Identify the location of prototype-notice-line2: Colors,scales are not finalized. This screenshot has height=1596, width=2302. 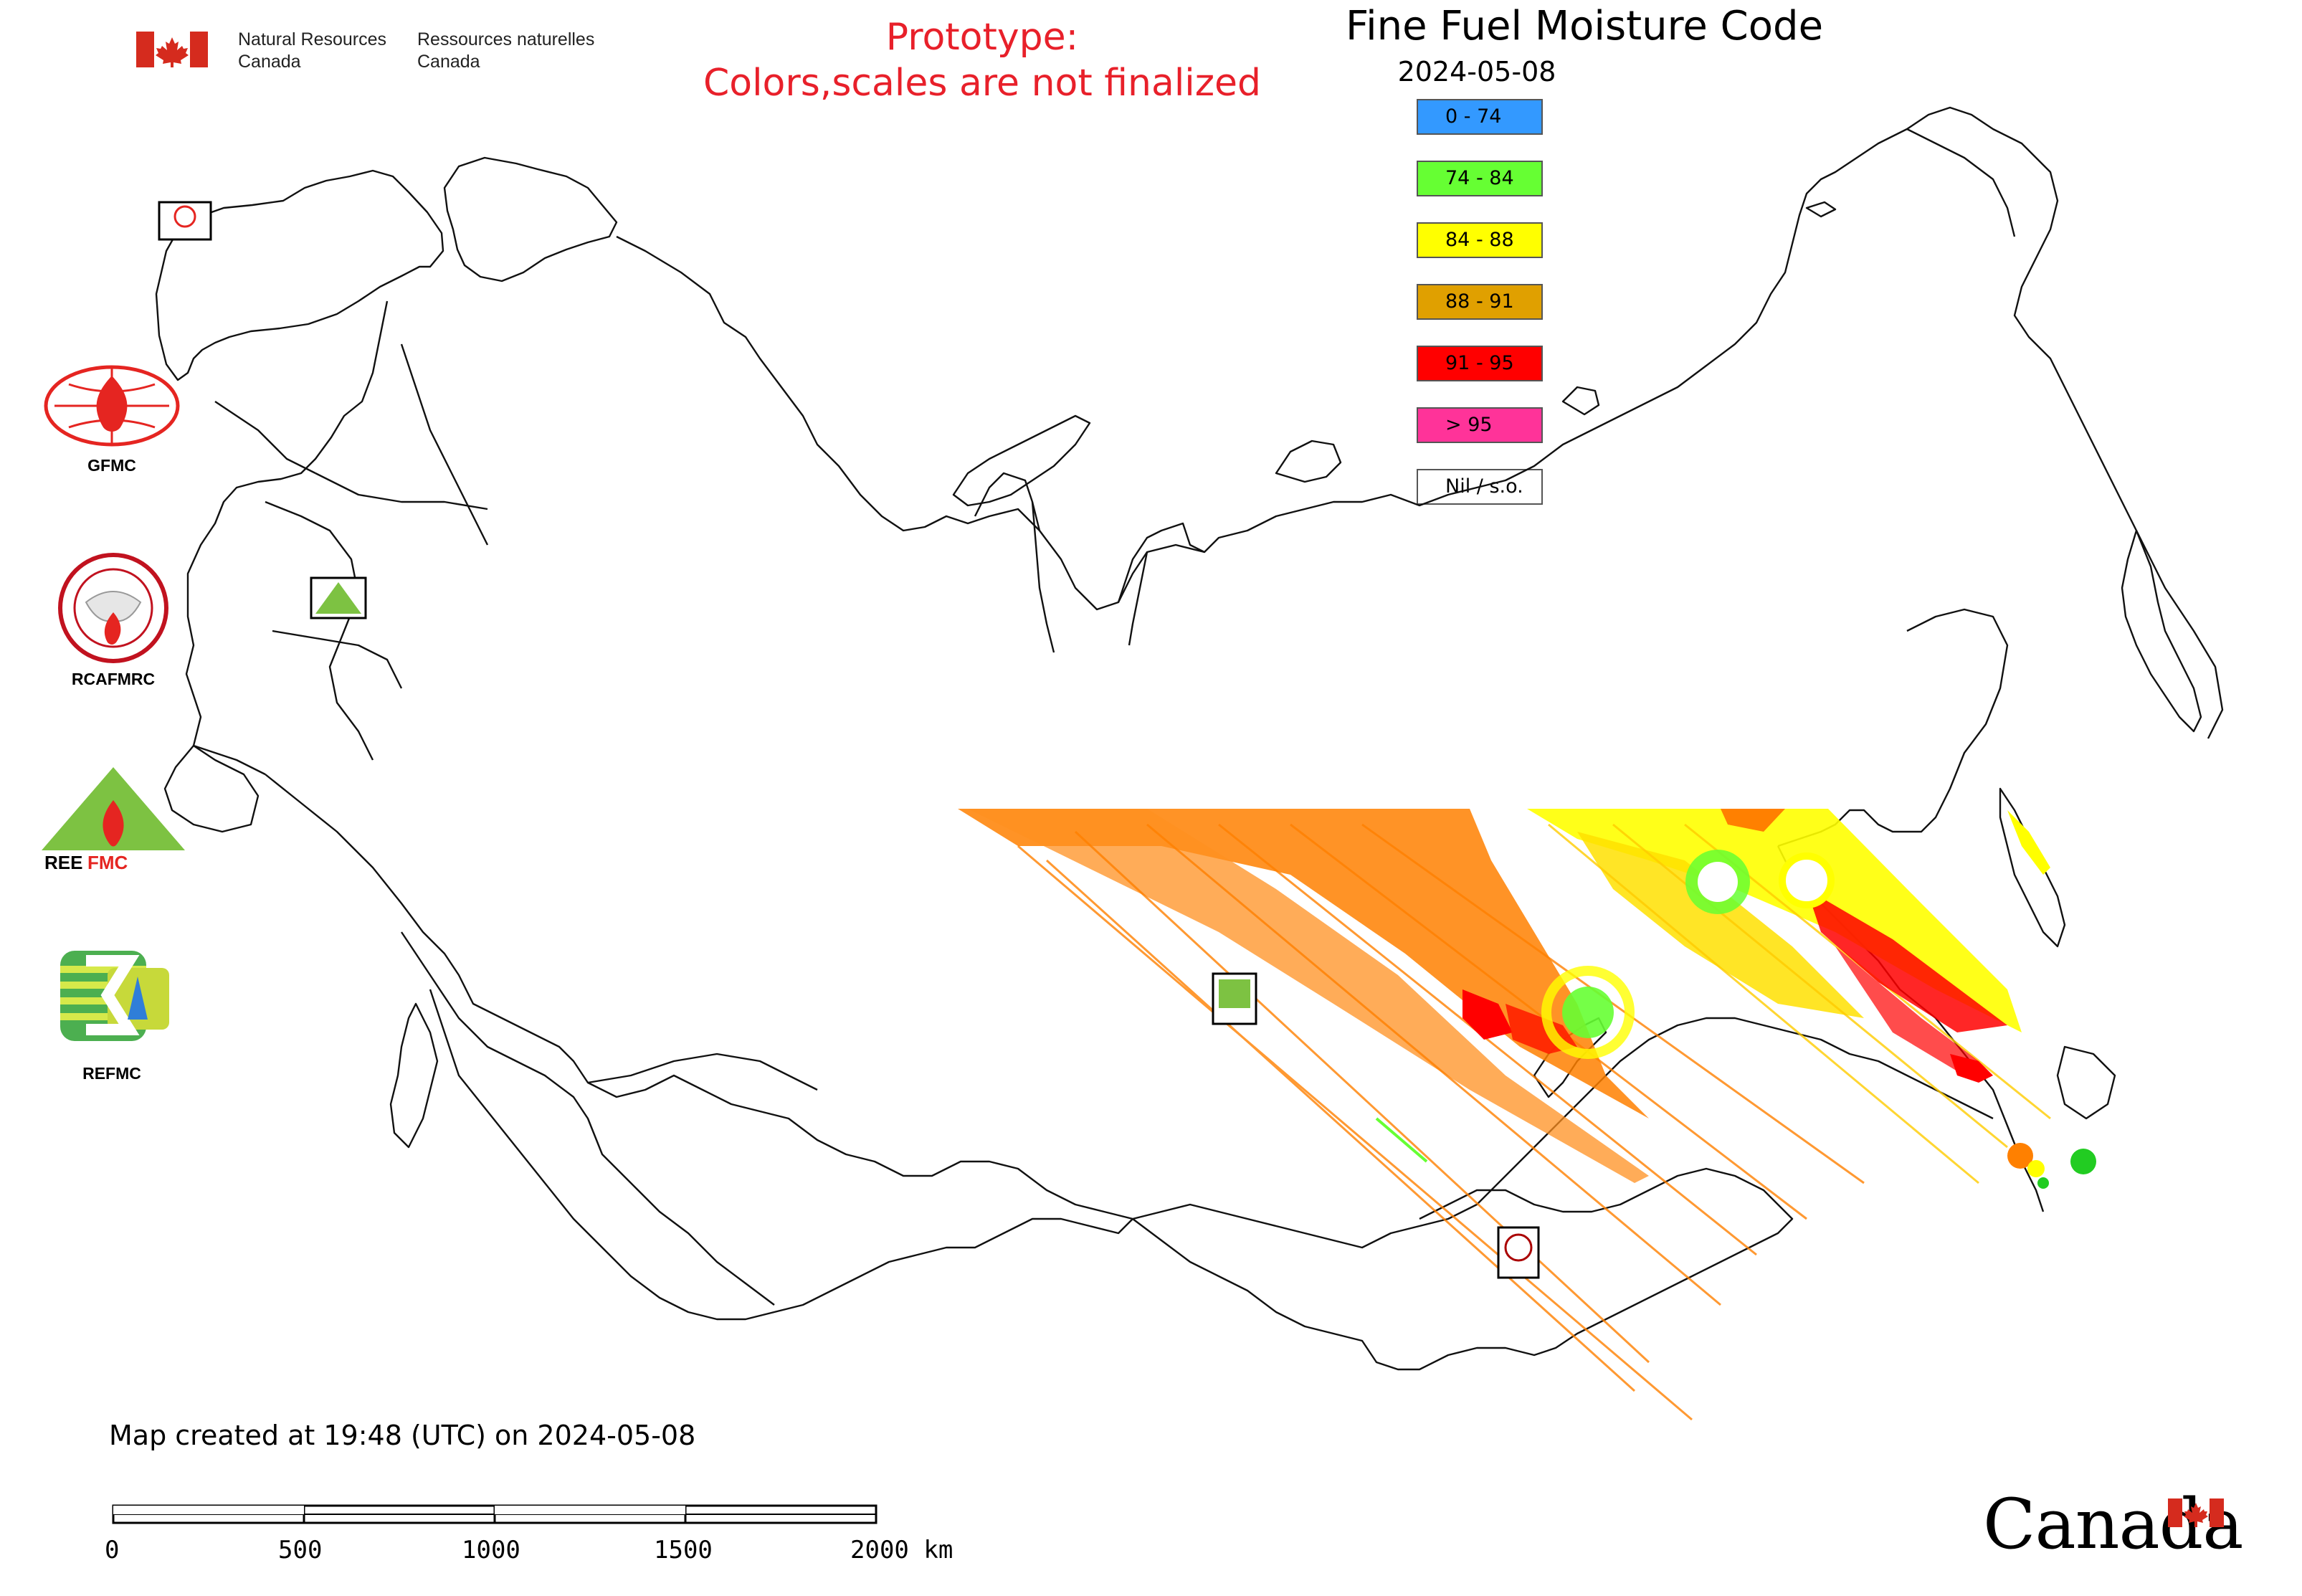
(982, 83).